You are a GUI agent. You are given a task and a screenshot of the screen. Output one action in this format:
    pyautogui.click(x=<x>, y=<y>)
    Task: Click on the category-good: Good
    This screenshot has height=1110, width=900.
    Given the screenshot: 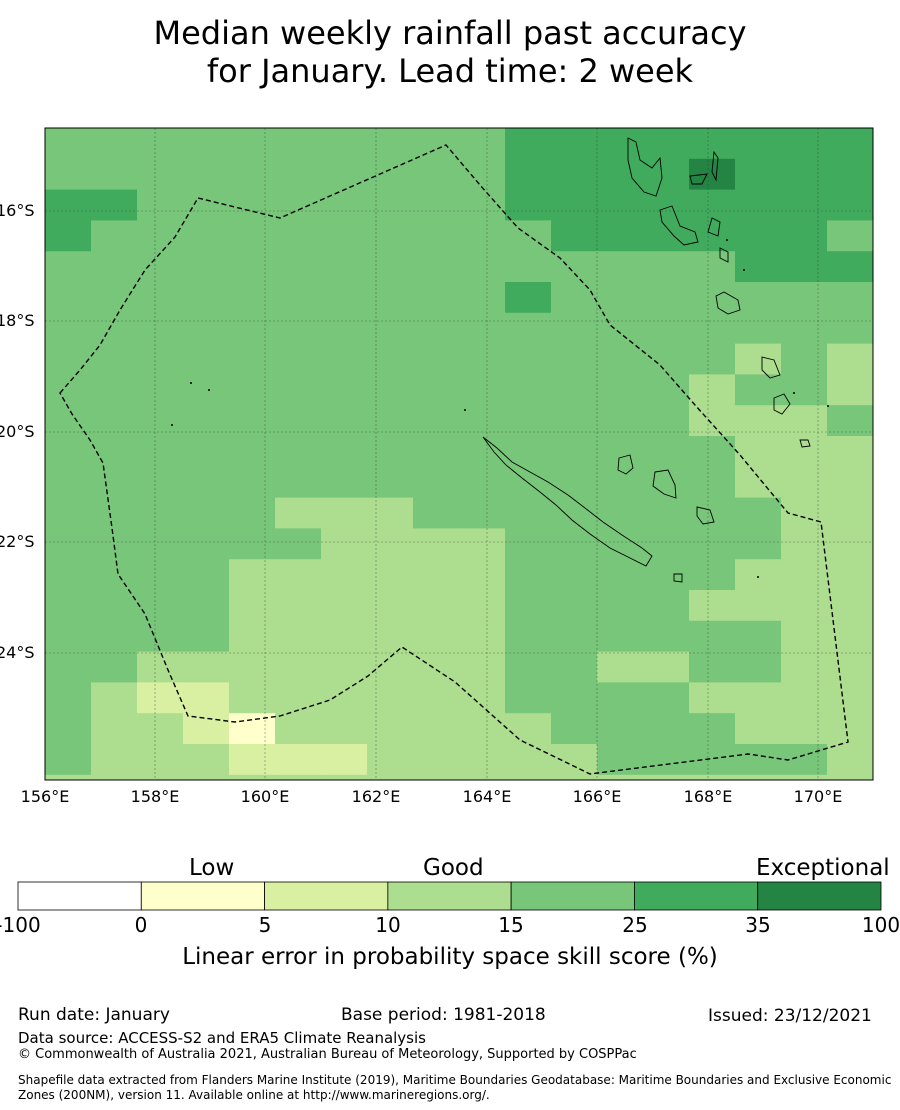 What is the action you would take?
    pyautogui.click(x=453, y=868)
    